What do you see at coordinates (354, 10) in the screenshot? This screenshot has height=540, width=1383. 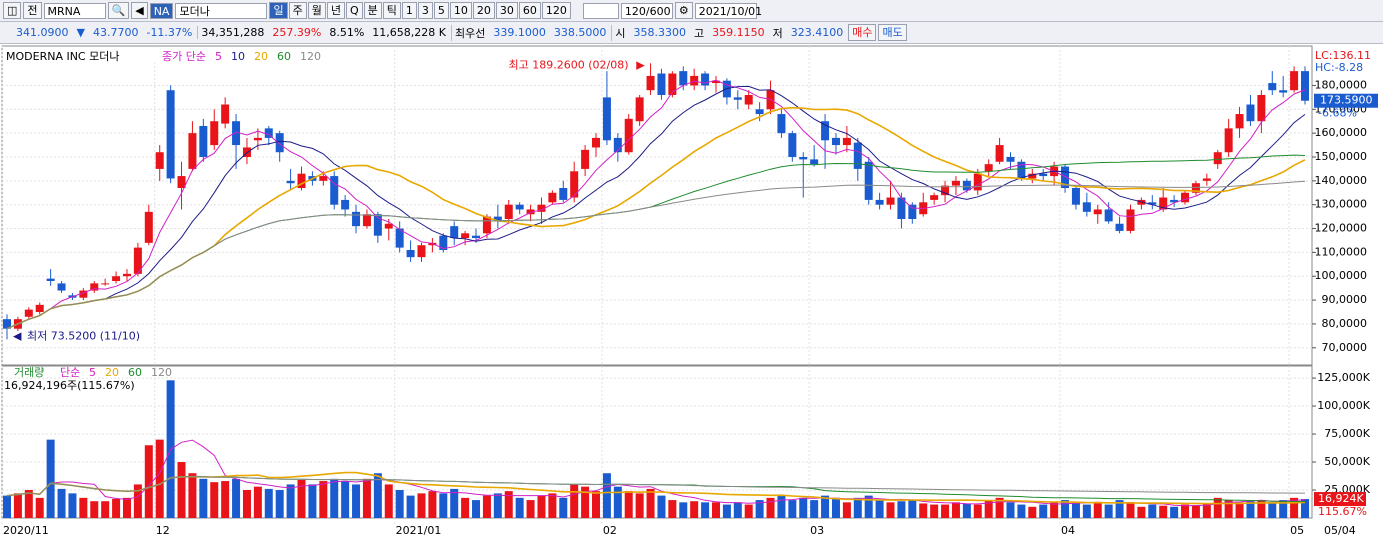 I see `period-button: Q` at bounding box center [354, 10].